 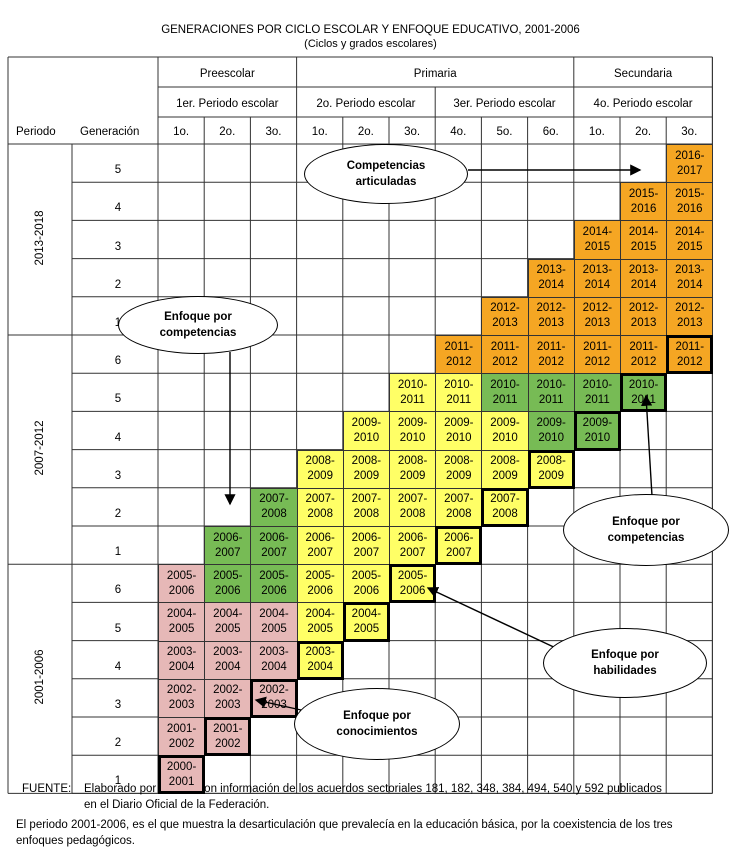 What do you see at coordinates (47, 789) in the screenshot?
I see `fuente-label: FUENTE:` at bounding box center [47, 789].